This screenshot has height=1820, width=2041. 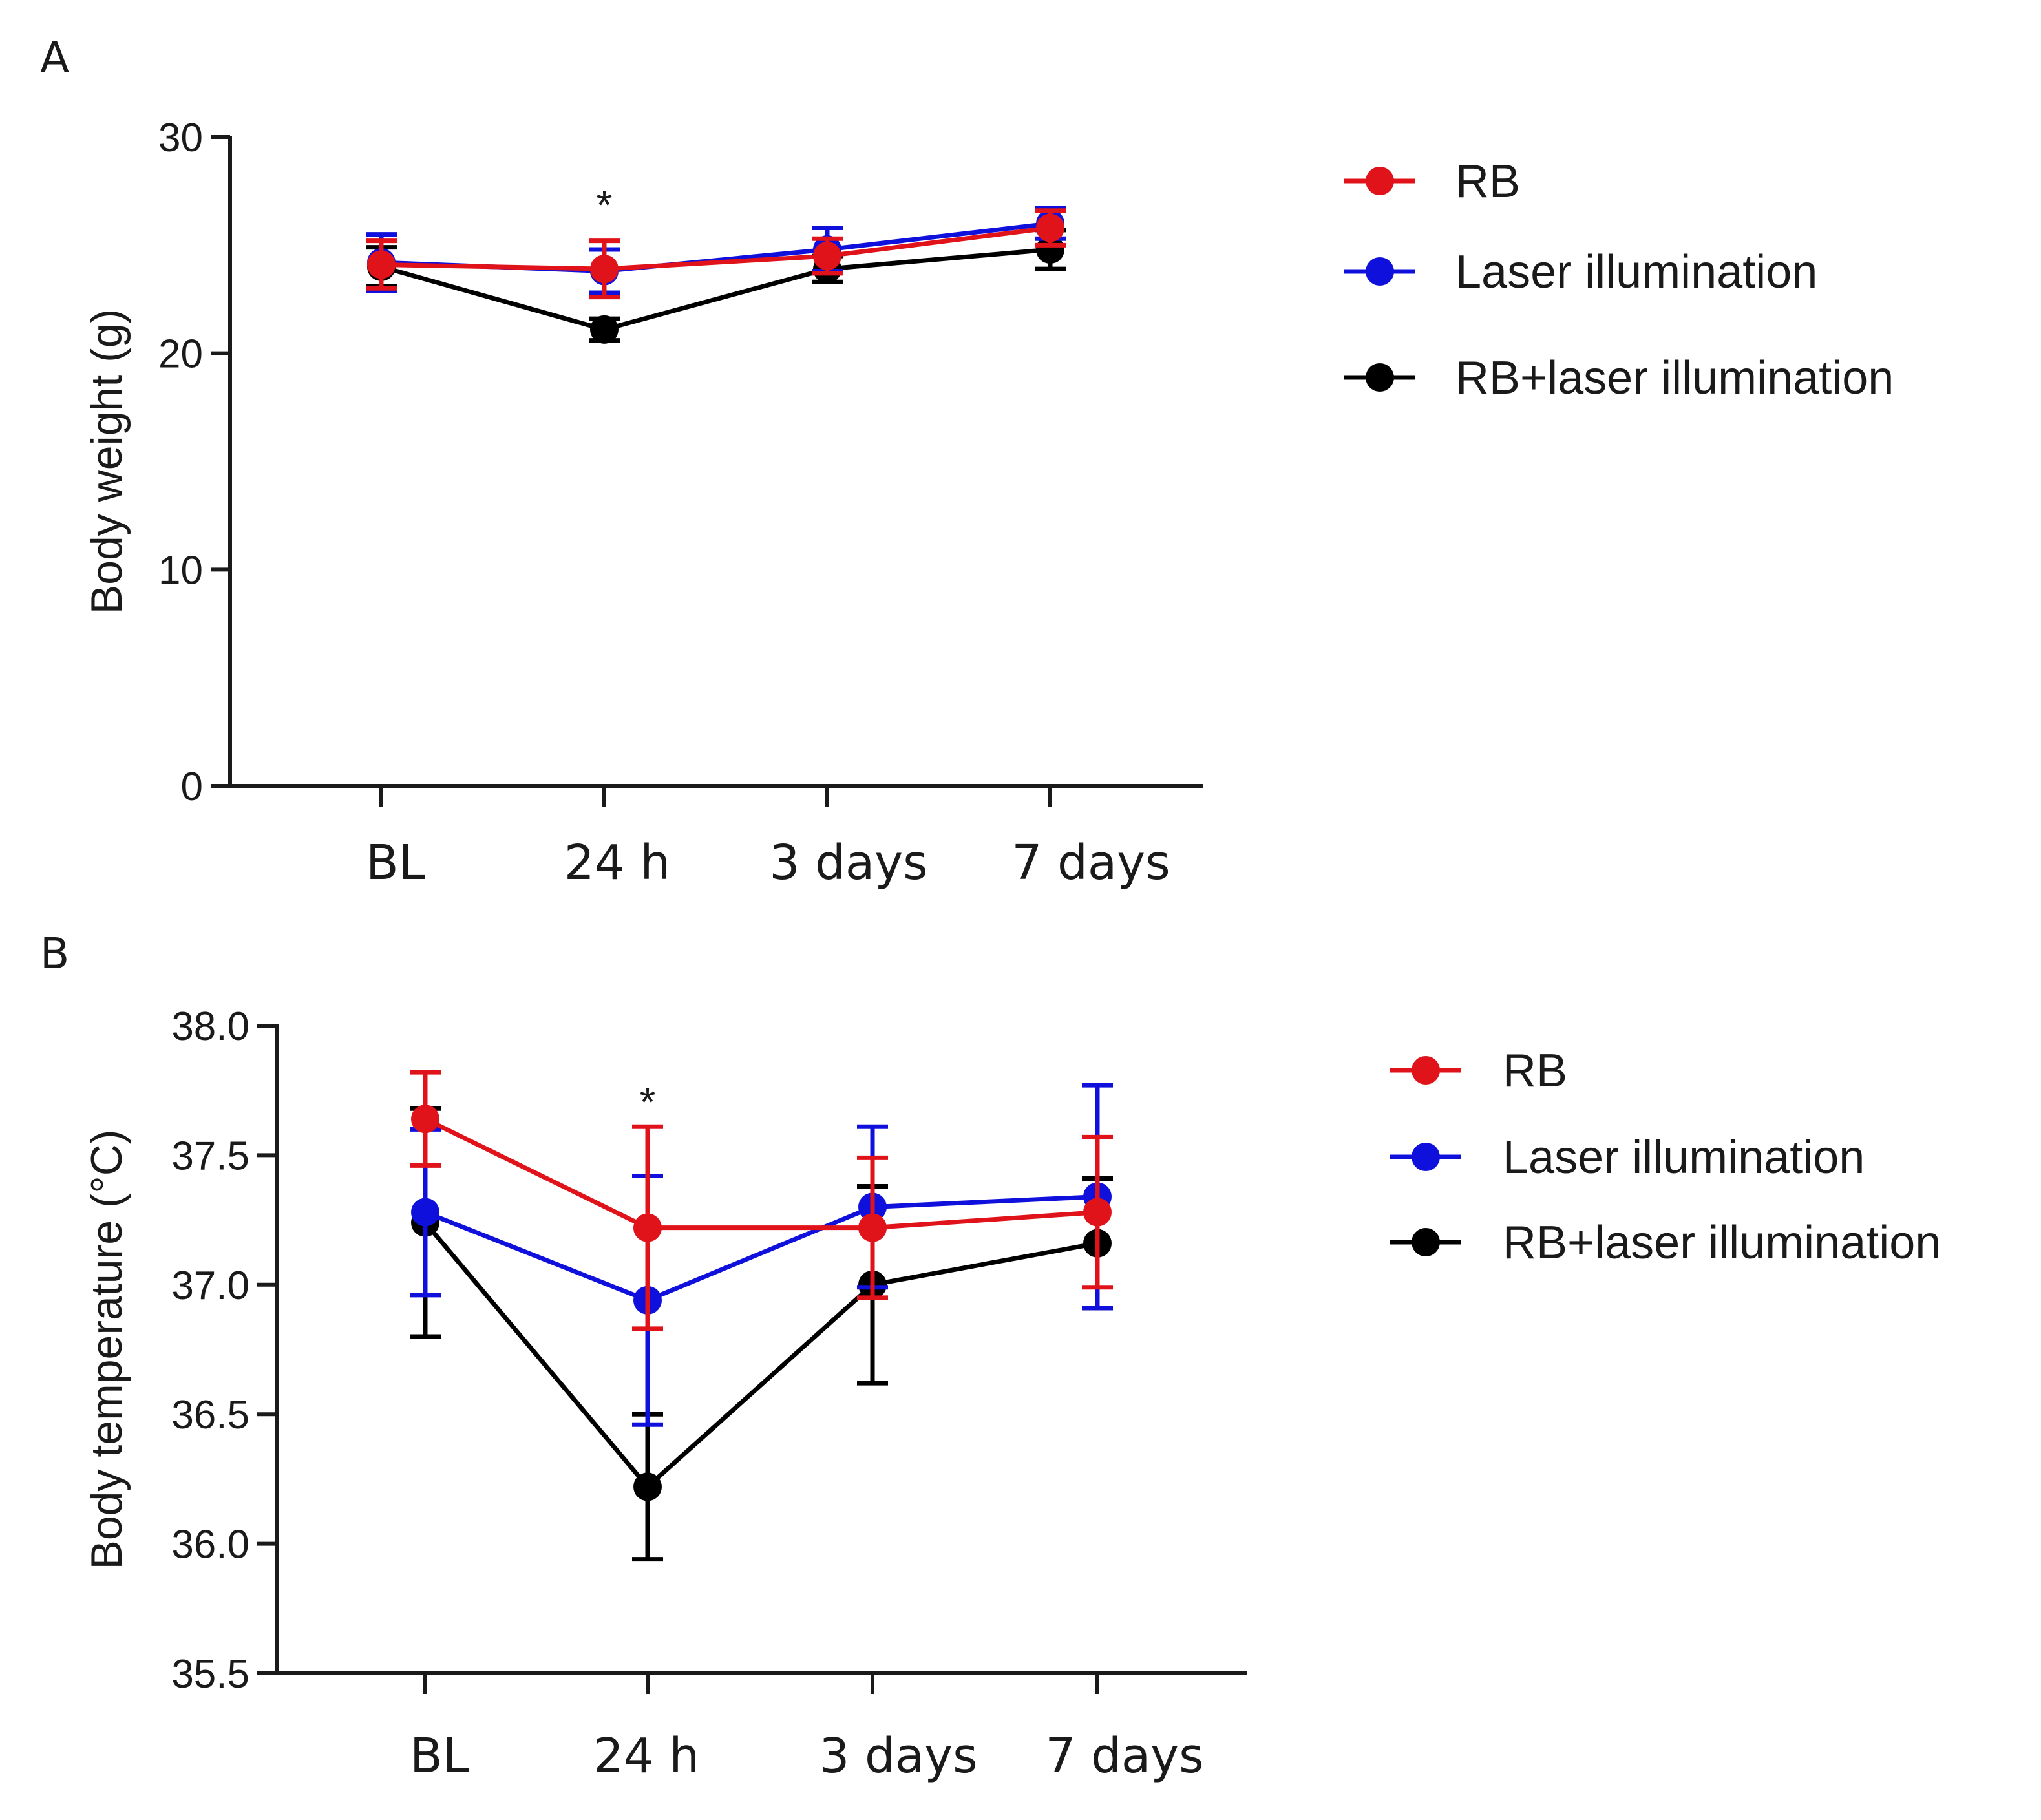 I want to click on y-tick-label: 38.0, so click(x=210, y=1027).